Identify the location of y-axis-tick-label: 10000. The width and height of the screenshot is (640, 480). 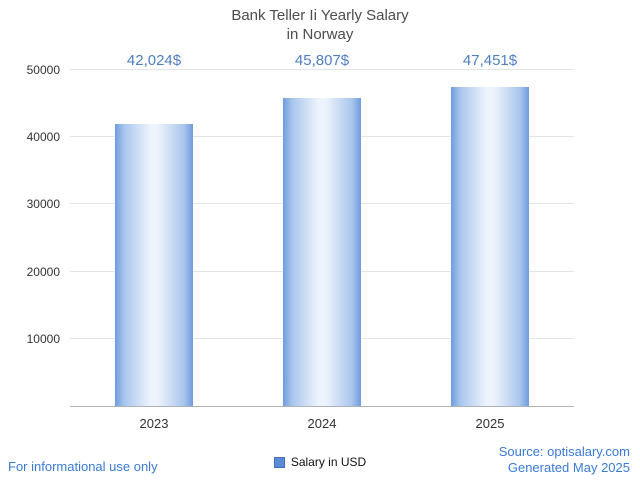
(43, 338).